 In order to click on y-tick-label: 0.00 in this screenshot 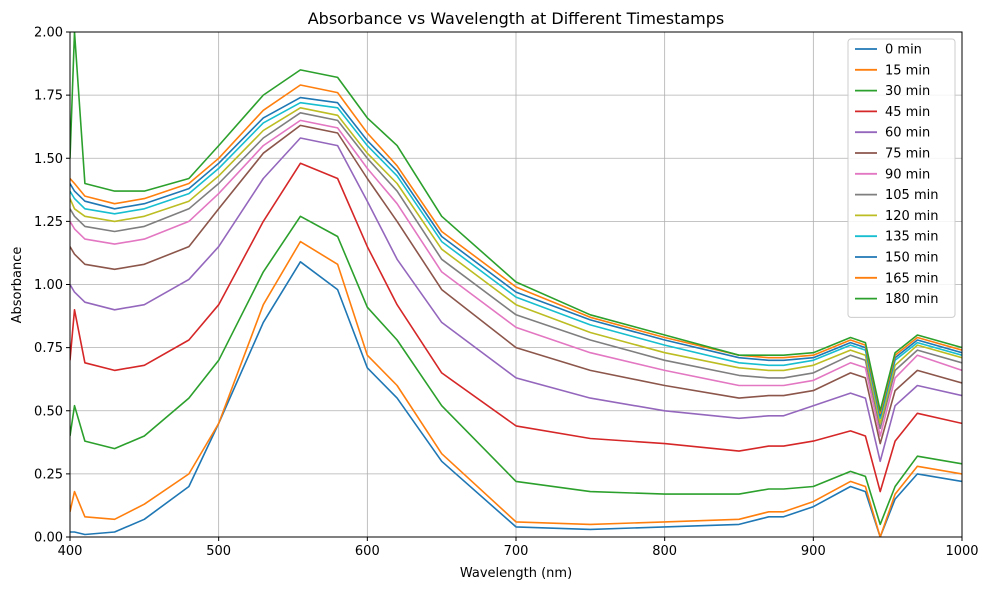, I will do `click(48, 538)`.